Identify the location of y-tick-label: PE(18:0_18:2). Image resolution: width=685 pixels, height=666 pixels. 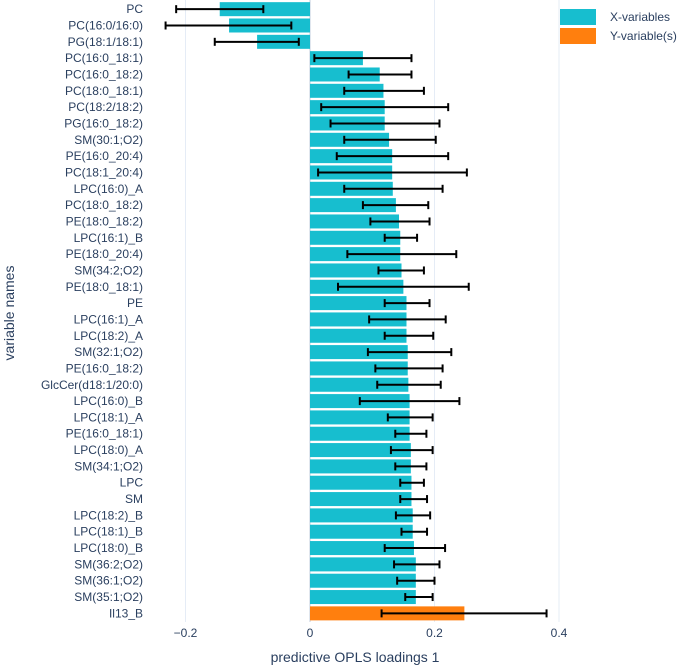
(104, 221).